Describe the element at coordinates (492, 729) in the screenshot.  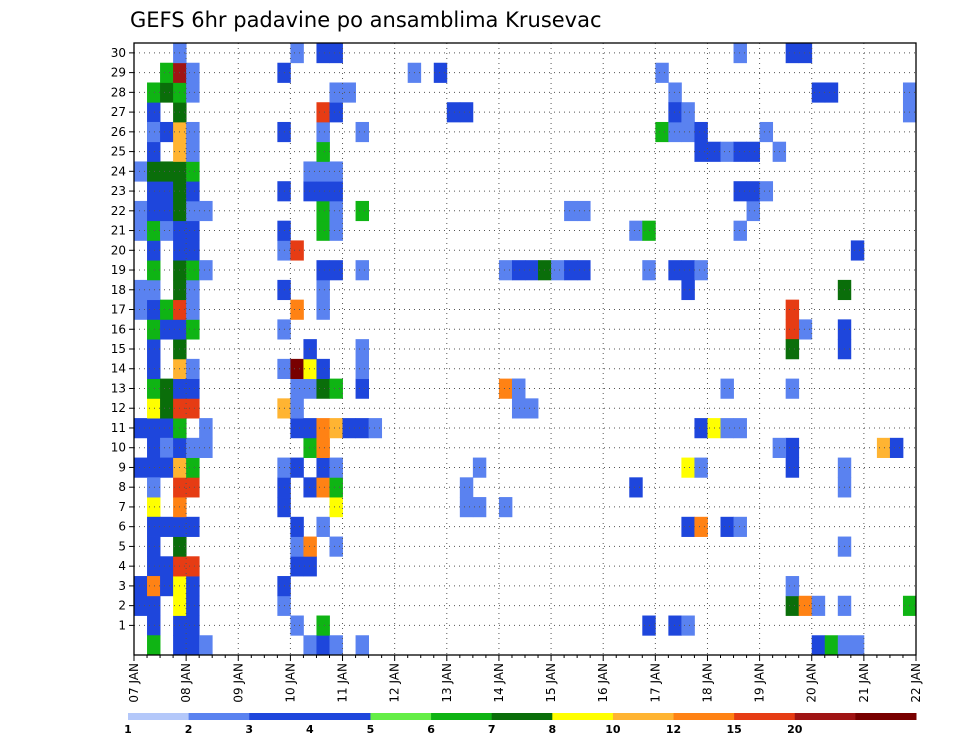
I see `colorbar-label: 7` at that location.